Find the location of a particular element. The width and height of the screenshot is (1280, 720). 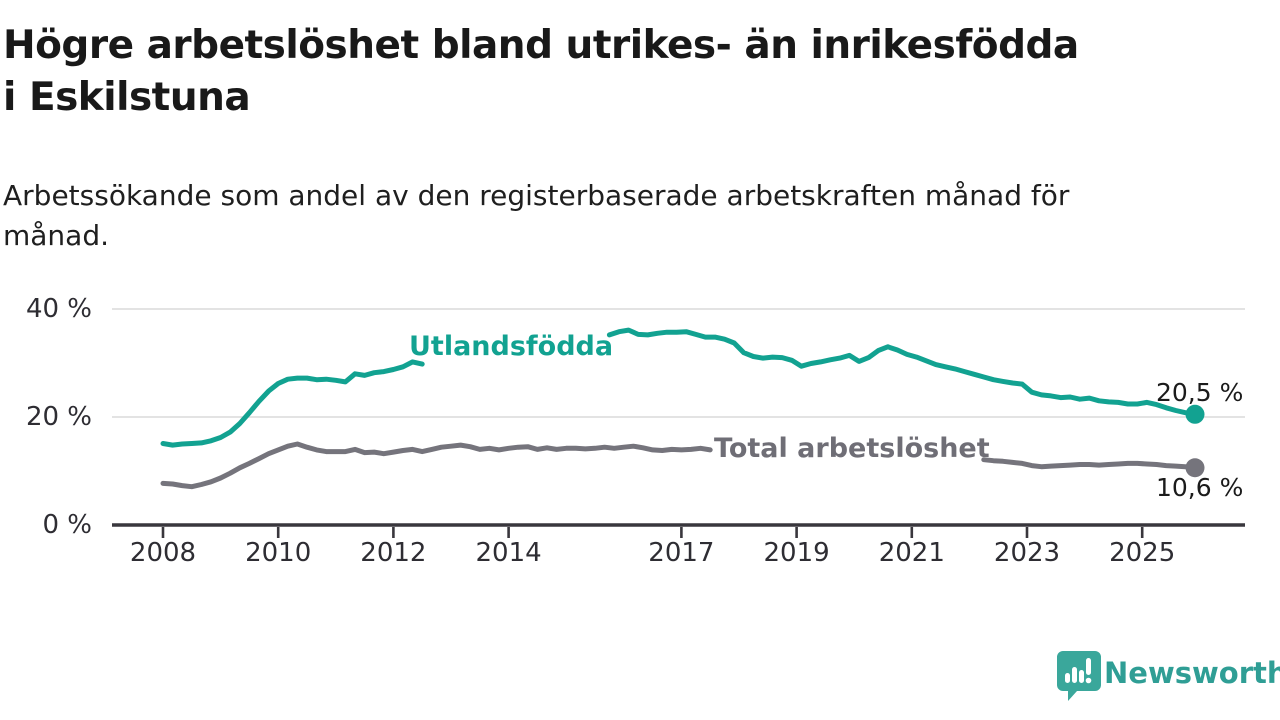

x-tick-label: 2021 is located at coordinates (911, 553).